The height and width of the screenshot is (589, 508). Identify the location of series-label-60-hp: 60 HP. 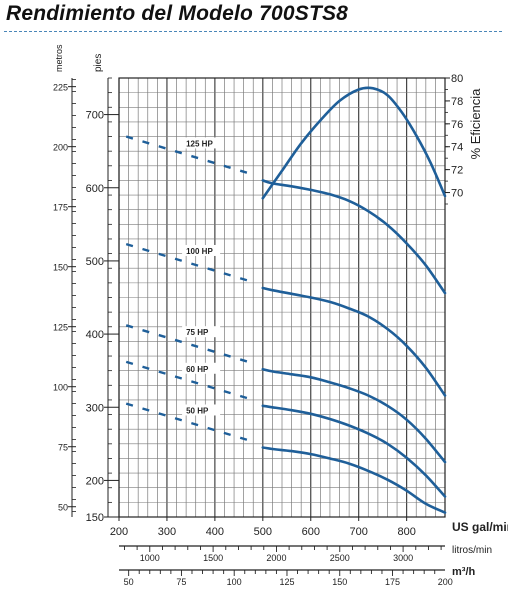
(197, 369).